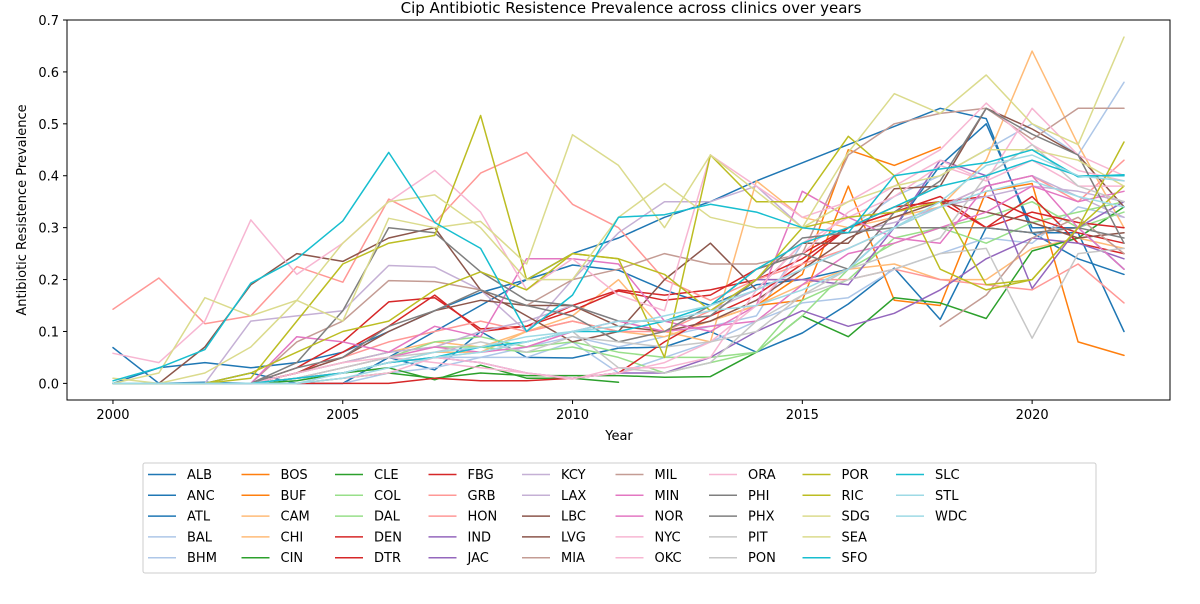 Image resolution: width=1200 pixels, height=604 pixels. I want to click on legend-label: ATL, so click(199, 517).